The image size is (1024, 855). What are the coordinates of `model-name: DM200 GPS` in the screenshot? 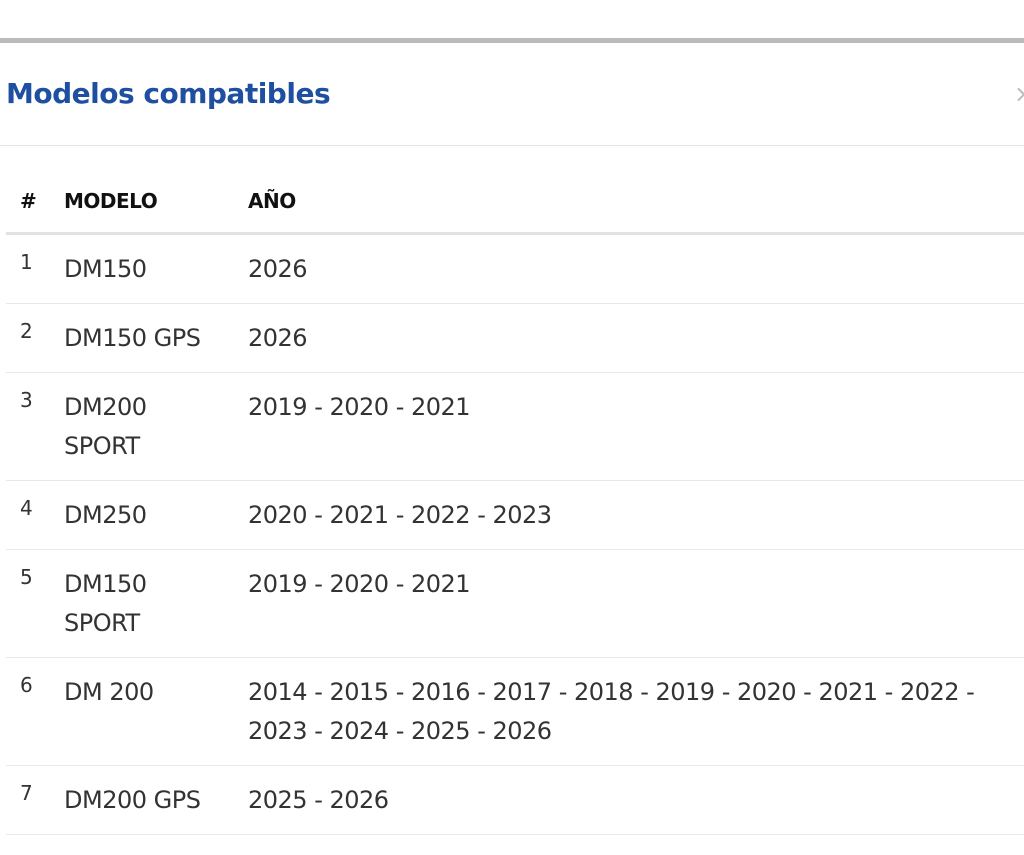 It's located at (156, 800).